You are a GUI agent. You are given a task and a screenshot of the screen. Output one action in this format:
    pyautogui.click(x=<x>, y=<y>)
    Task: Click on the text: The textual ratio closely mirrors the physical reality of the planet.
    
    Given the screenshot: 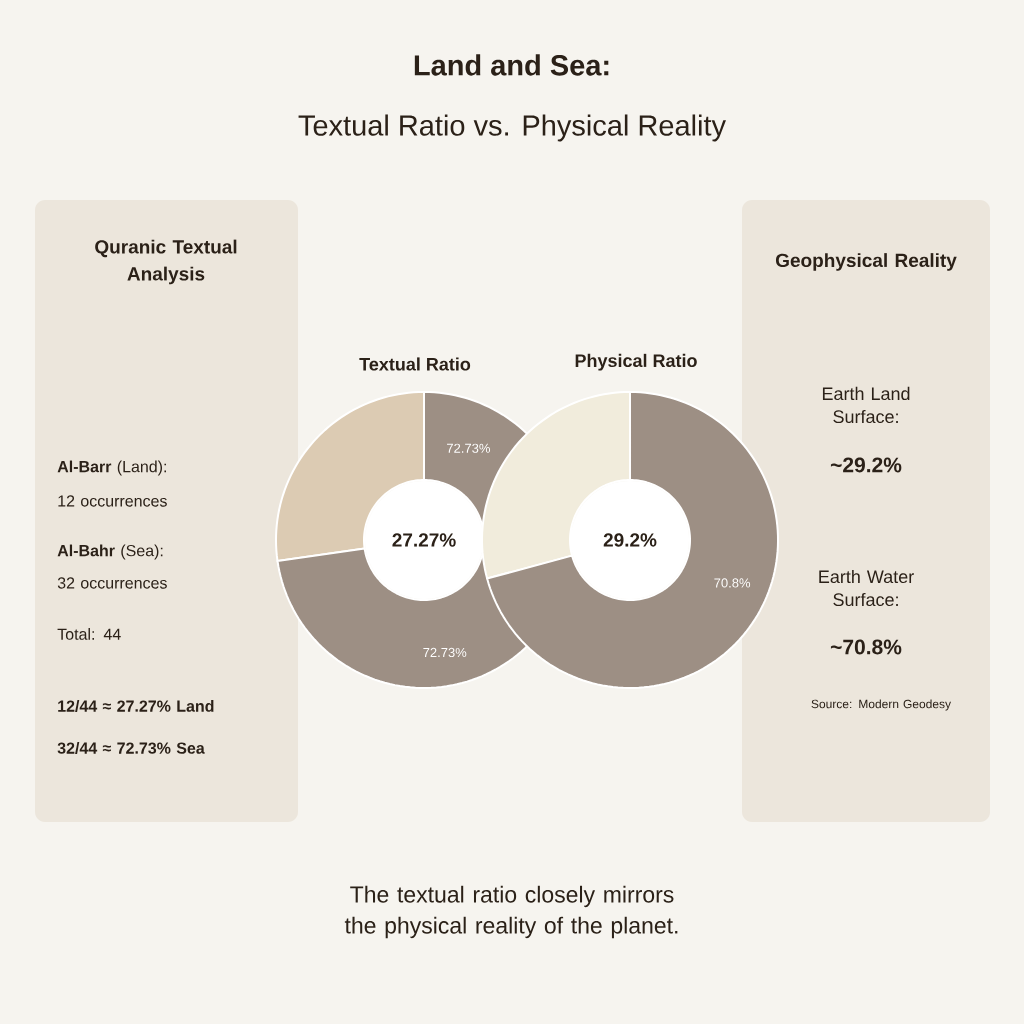 What is the action you would take?
    pyautogui.click(x=511, y=912)
    